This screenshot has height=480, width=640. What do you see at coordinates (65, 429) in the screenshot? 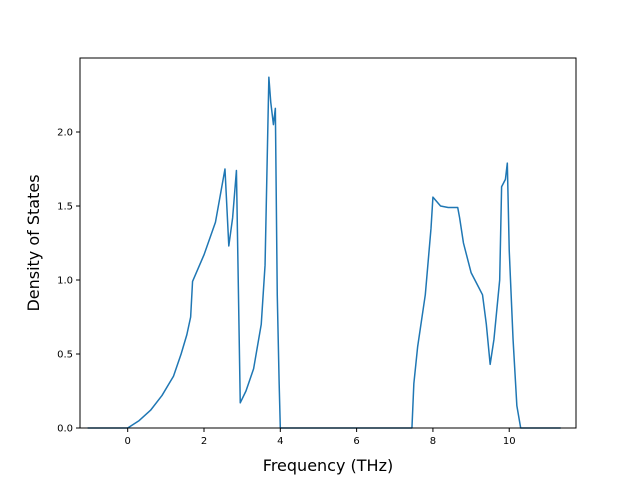
I see `y-tick-label: 0.0` at bounding box center [65, 429].